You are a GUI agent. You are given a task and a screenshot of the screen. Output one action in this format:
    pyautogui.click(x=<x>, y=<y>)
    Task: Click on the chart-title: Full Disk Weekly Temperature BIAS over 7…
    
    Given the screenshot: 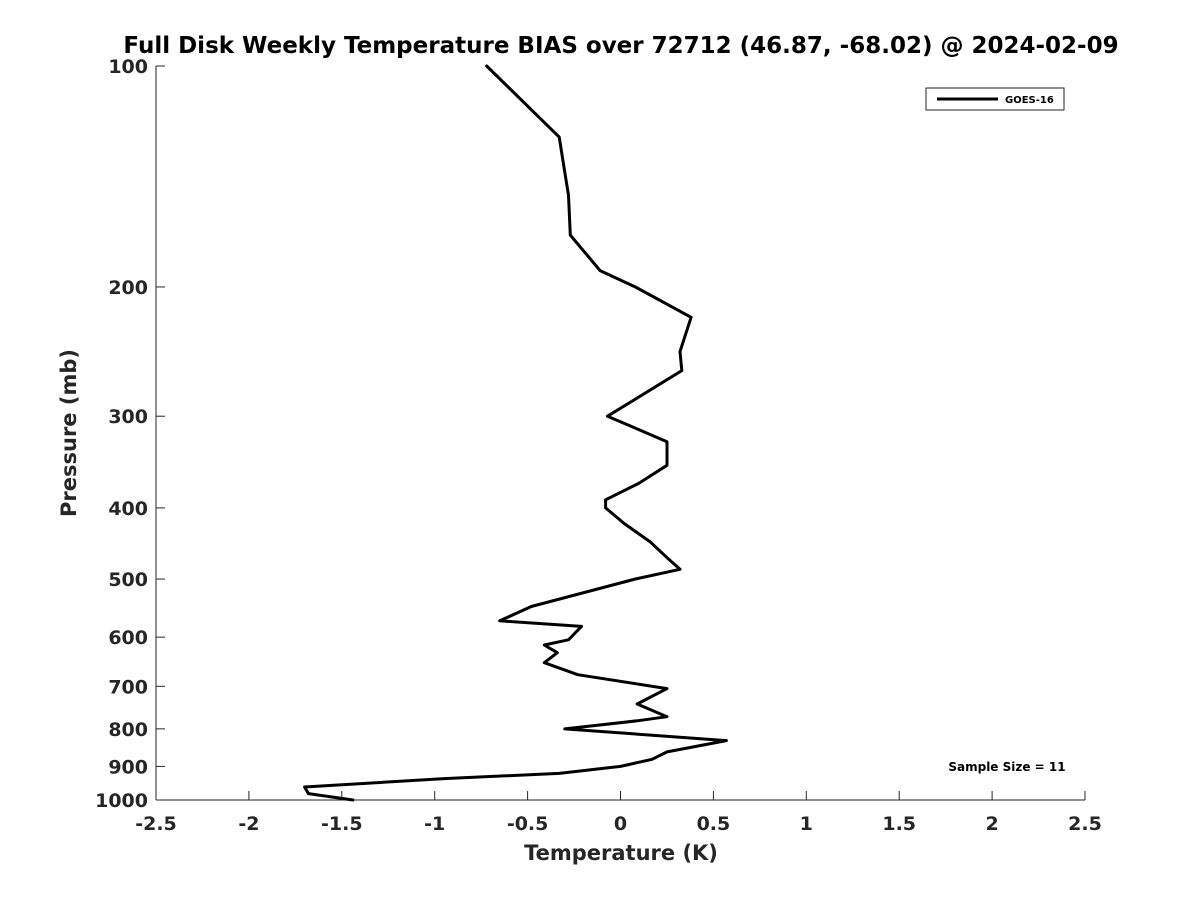 What is the action you would take?
    pyautogui.click(x=620, y=46)
    